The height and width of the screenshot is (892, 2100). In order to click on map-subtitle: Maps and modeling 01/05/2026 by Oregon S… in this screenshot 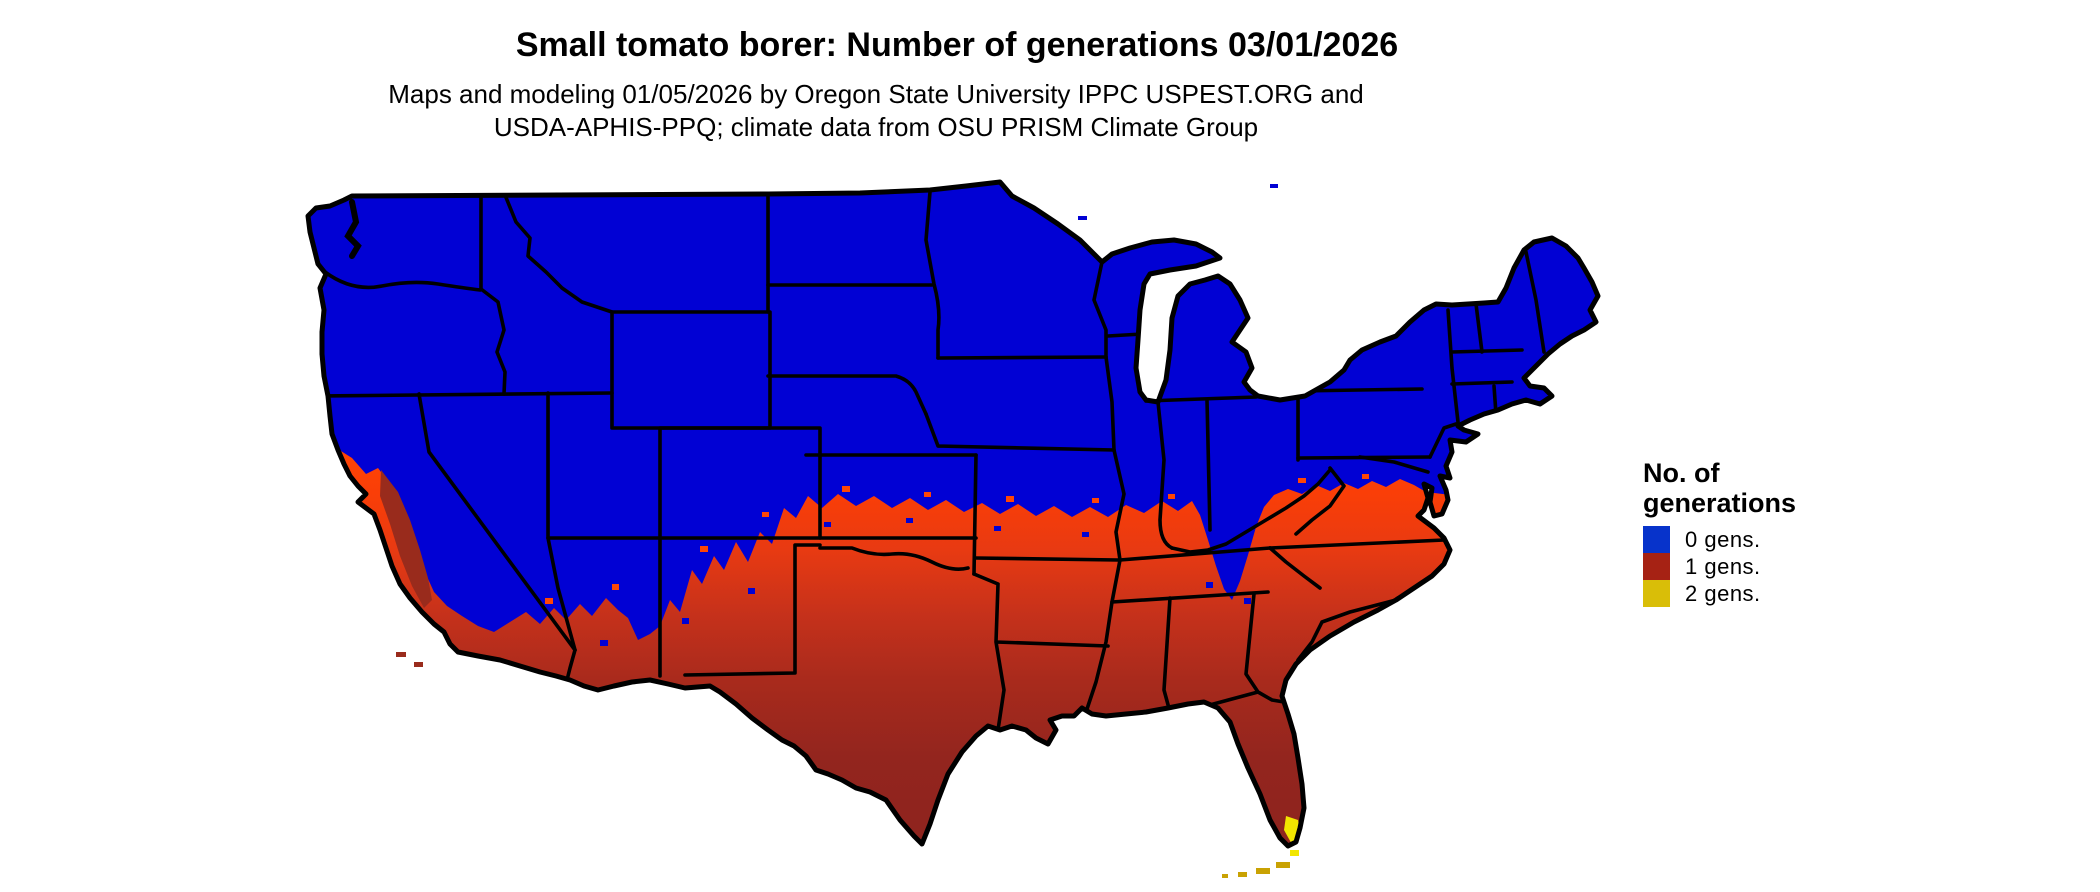, I will do `click(876, 111)`.